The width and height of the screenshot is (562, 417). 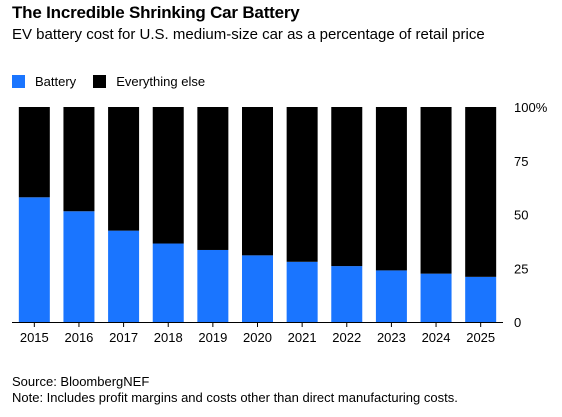 What do you see at coordinates (436, 190) in the screenshot?
I see `bar-everything-else-2024` at bounding box center [436, 190].